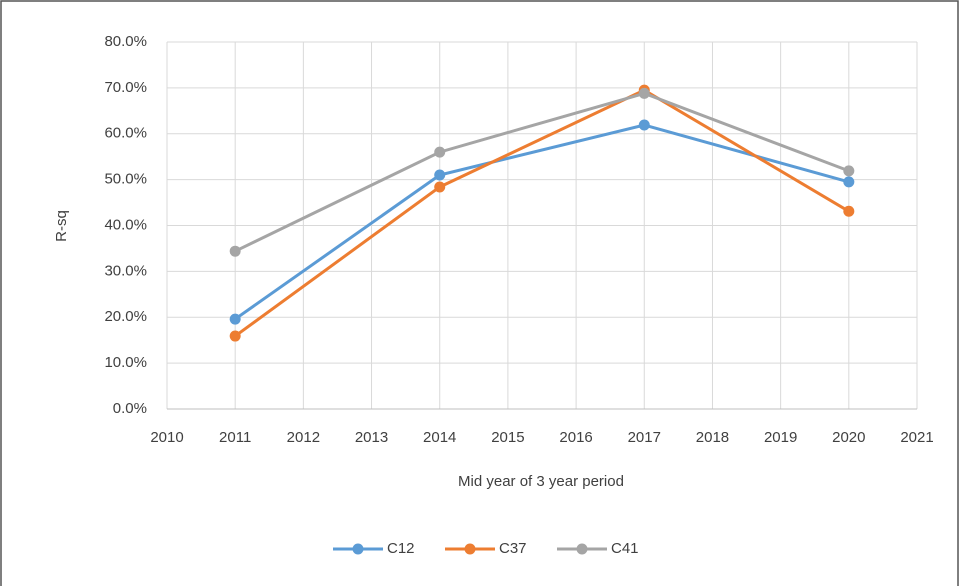 The image size is (961, 586). I want to click on y-tick-label: 40.0%, so click(125, 224).